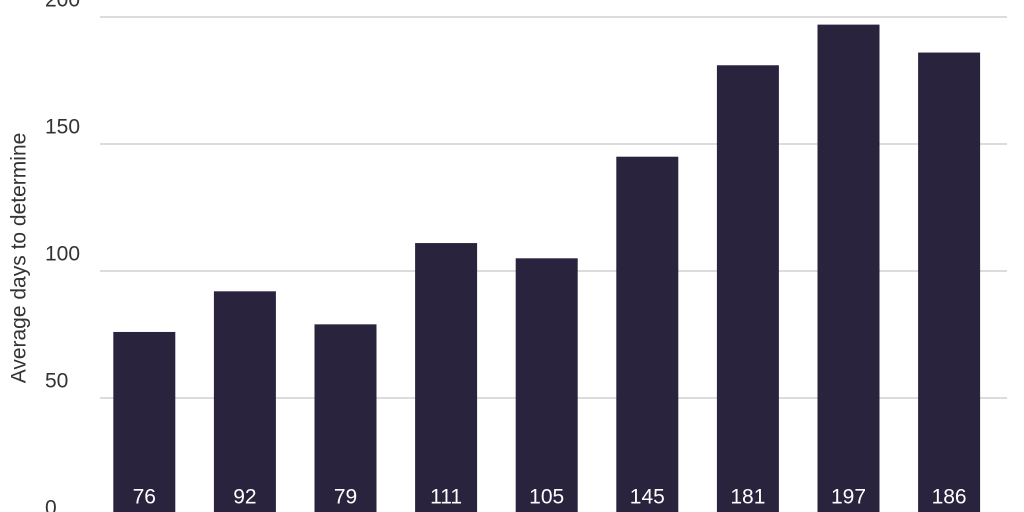 The width and height of the screenshot is (1024, 512). Describe the element at coordinates (144, 497) in the screenshot. I see `value-label: 76` at that location.